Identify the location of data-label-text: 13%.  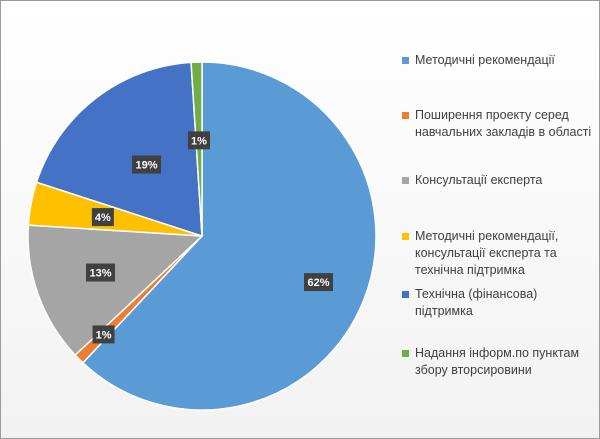
(100, 274).